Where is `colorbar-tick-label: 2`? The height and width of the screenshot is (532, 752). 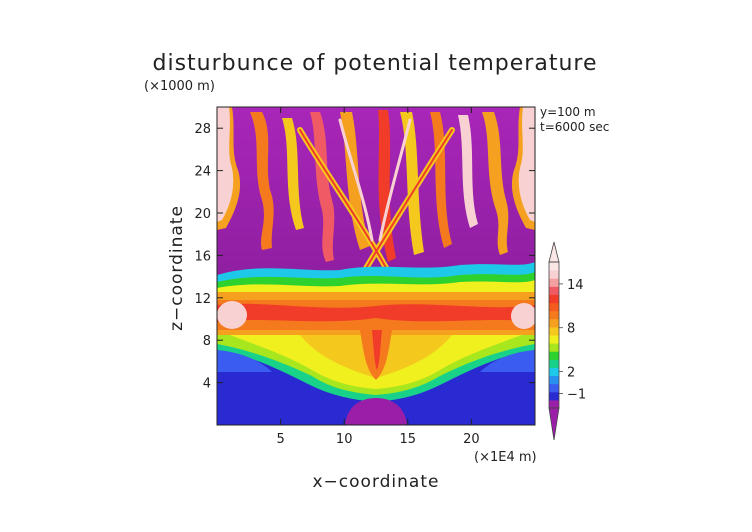
colorbar-tick-label: 2 is located at coordinates (571, 373).